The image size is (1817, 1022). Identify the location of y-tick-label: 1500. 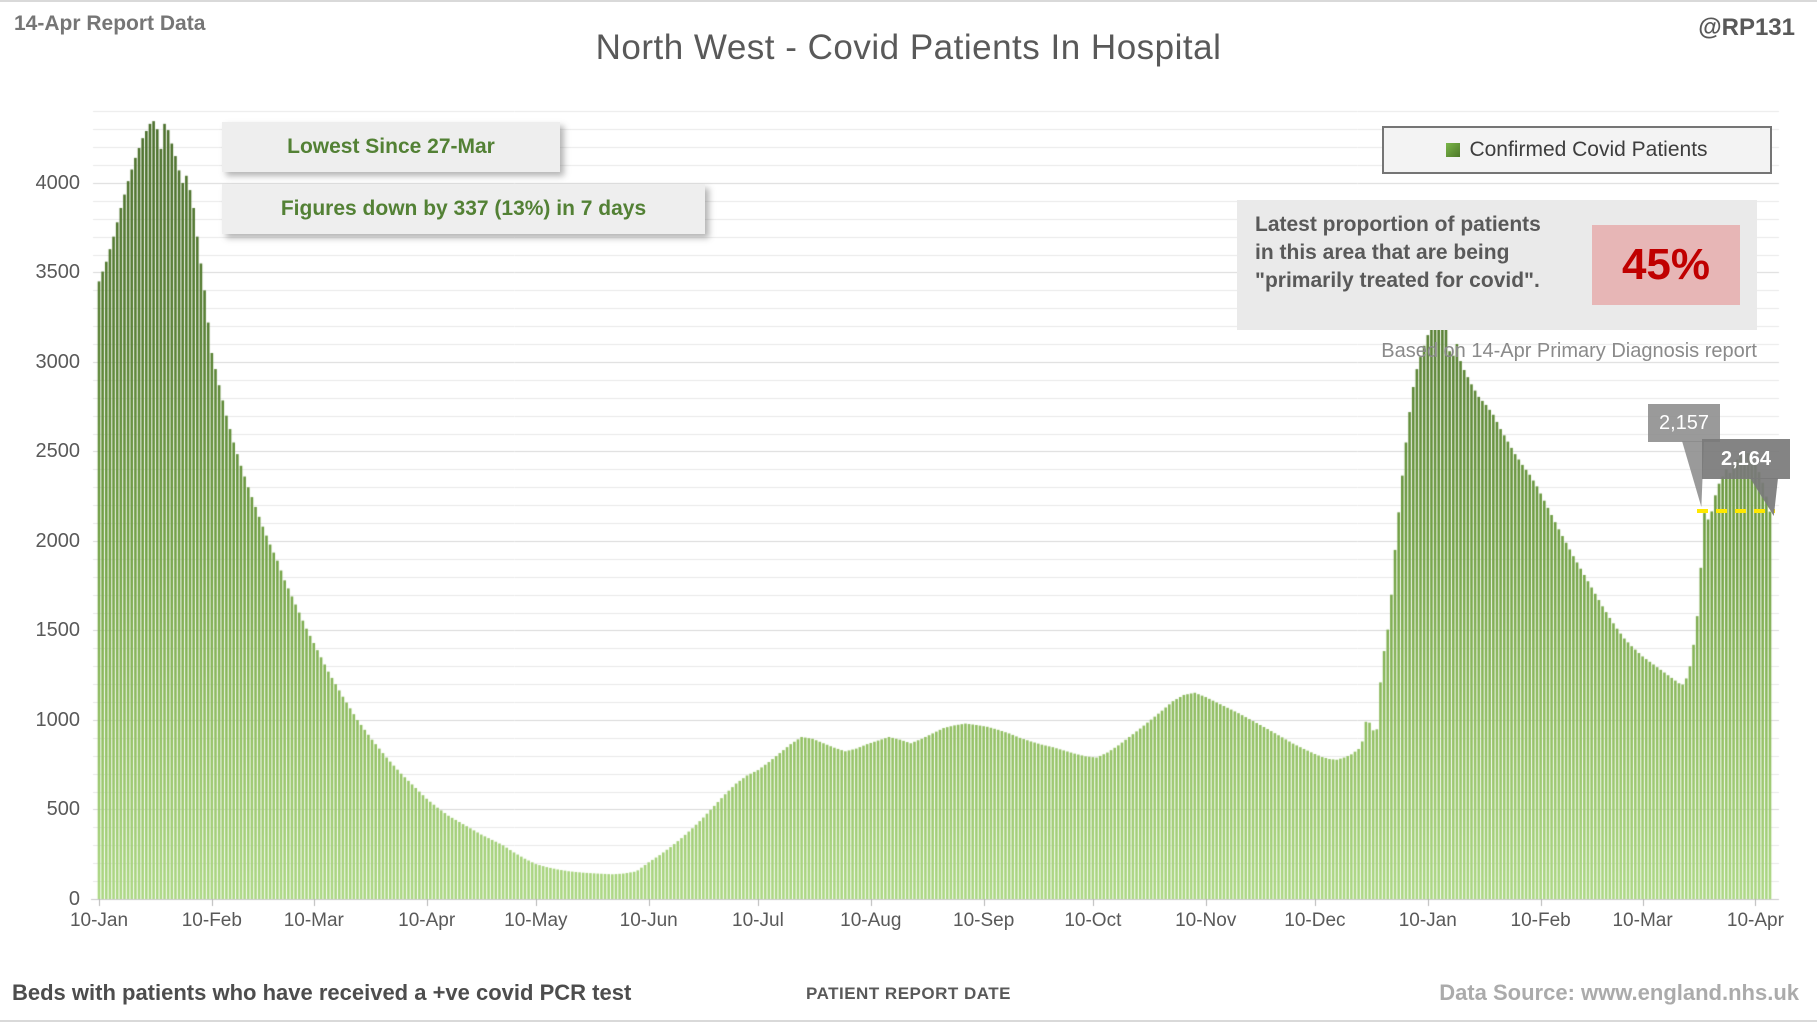
(58, 630).